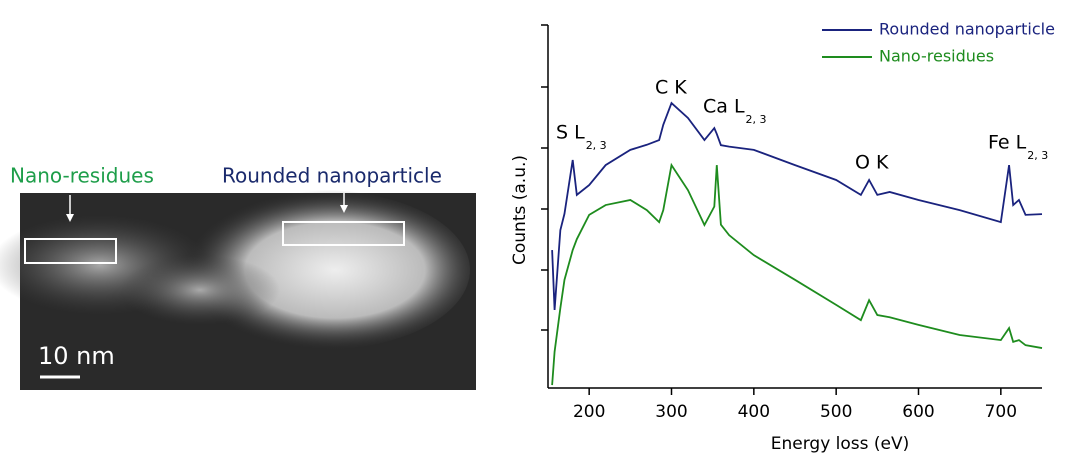 The height and width of the screenshot is (460, 1078). I want to click on peak-label: Fe L, so click(1007, 143).